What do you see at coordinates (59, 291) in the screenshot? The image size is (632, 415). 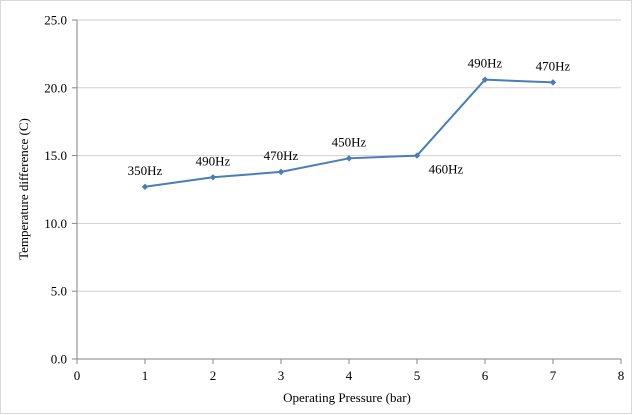 I see `y-tick-label-1: 5.0` at bounding box center [59, 291].